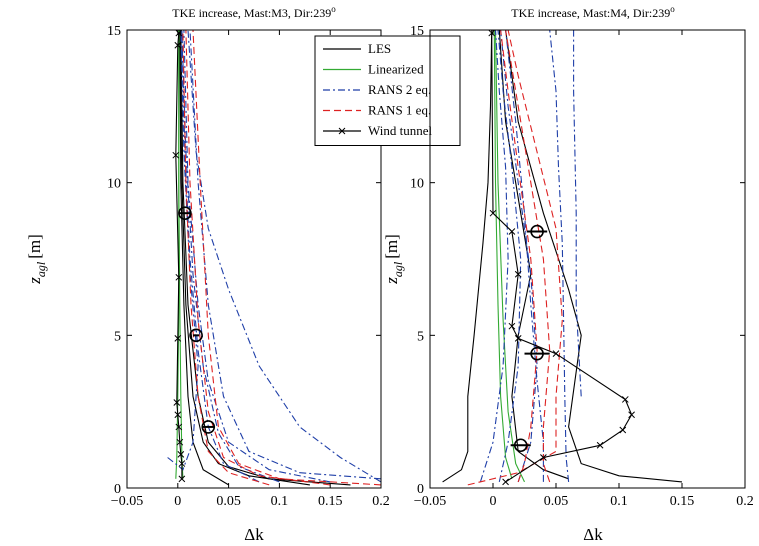 The width and height of the screenshot is (759, 546). I want to click on legend-marker, so click(342, 131).